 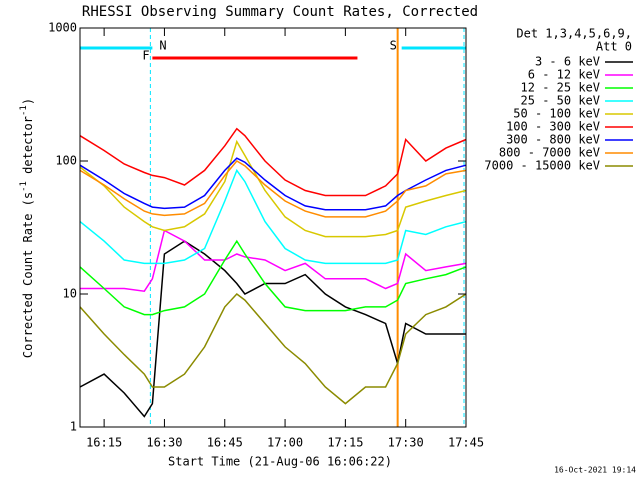 I want to click on y-tick-label: 100, so click(x=66, y=161).